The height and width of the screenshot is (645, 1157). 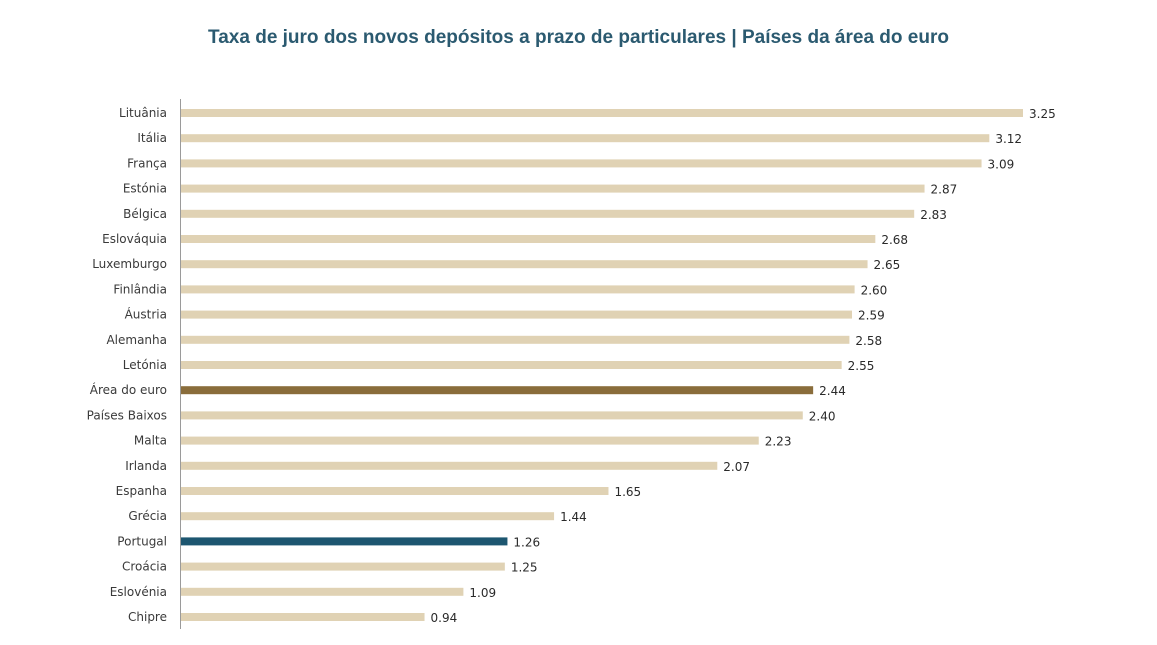 I want to click on category-label-luxemburgo: Luxemburgo, so click(x=129, y=264).